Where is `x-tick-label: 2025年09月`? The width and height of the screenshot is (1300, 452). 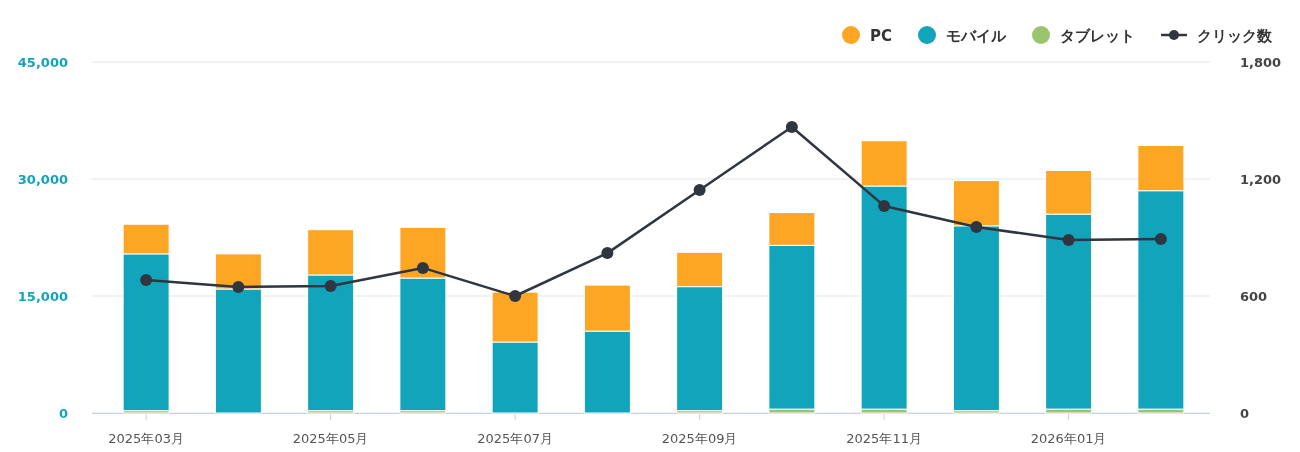 x-tick-label: 2025年09月 is located at coordinates (699, 438).